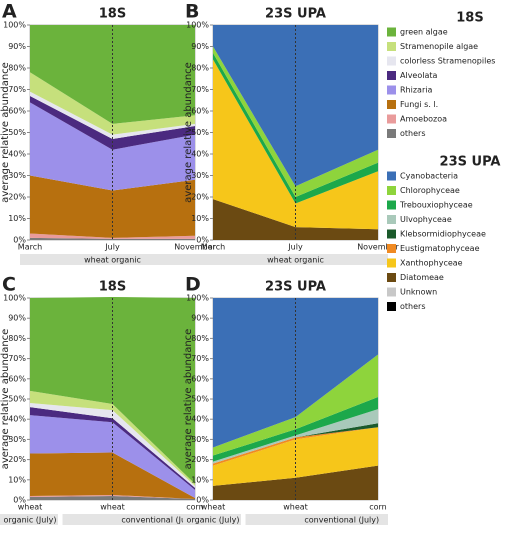 The width and height of the screenshot is (531, 535). What do you see at coordinates (443, 234) in the screenshot?
I see `legend-label: Klebsormidiophyceae` at bounding box center [443, 234].